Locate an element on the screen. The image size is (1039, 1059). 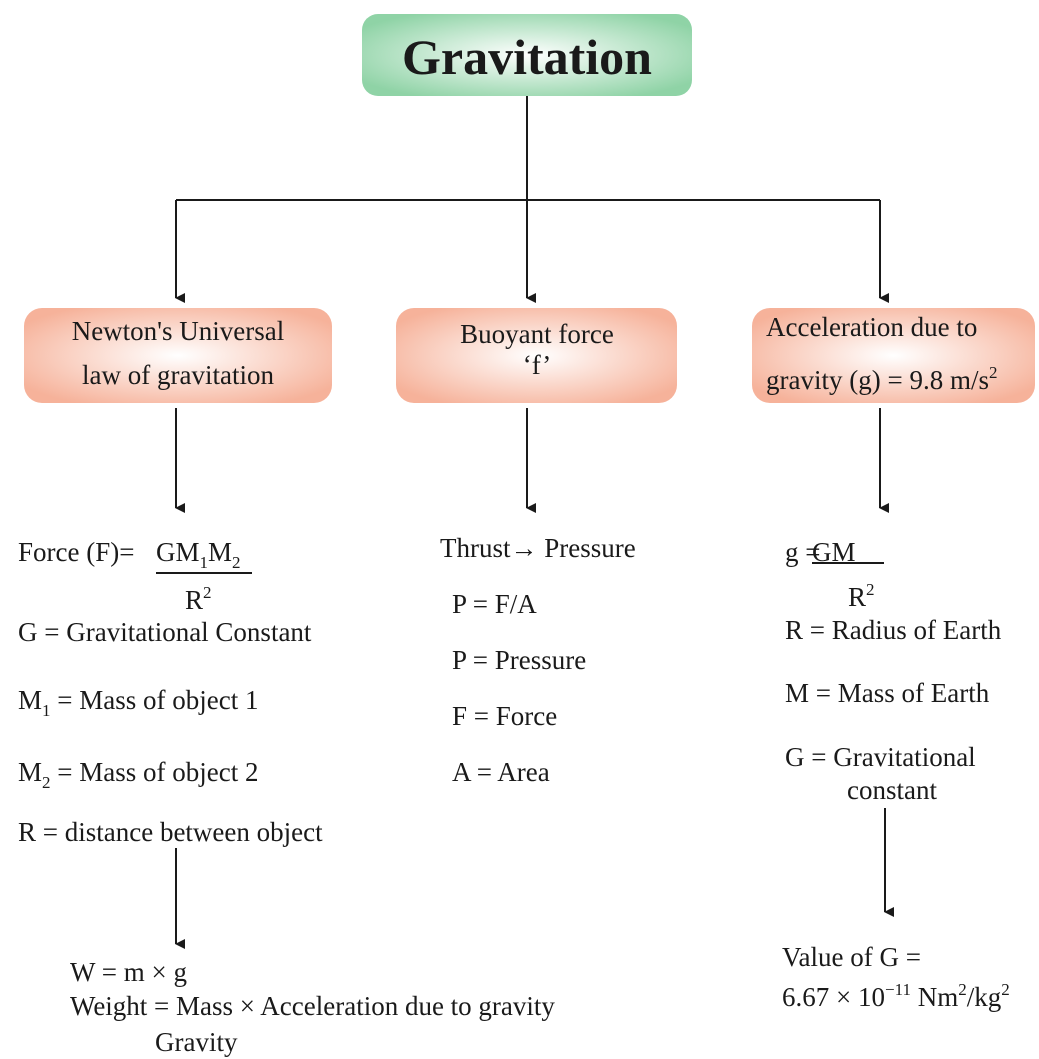
text-segment: R = Radius of Earth is located at coordinates (893, 630).